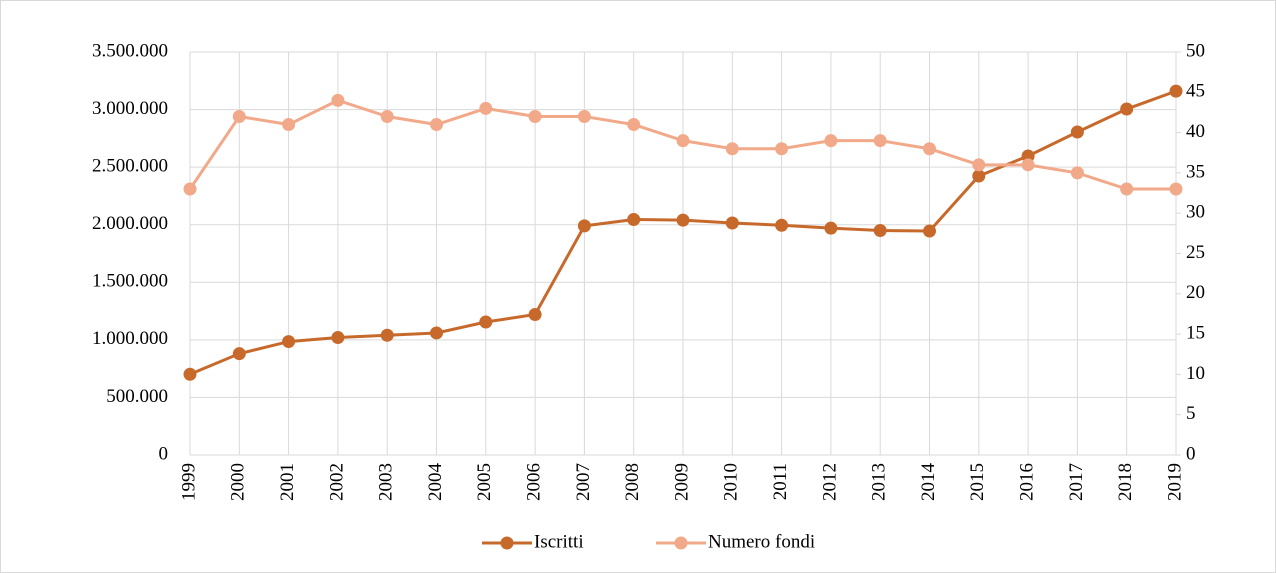  What do you see at coordinates (977, 482) in the screenshot?
I see `x-tick-label: 2015` at bounding box center [977, 482].